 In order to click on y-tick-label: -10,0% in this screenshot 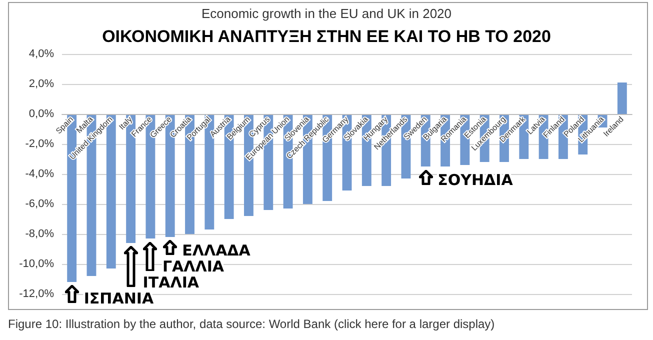, I will do `click(36, 264)`.